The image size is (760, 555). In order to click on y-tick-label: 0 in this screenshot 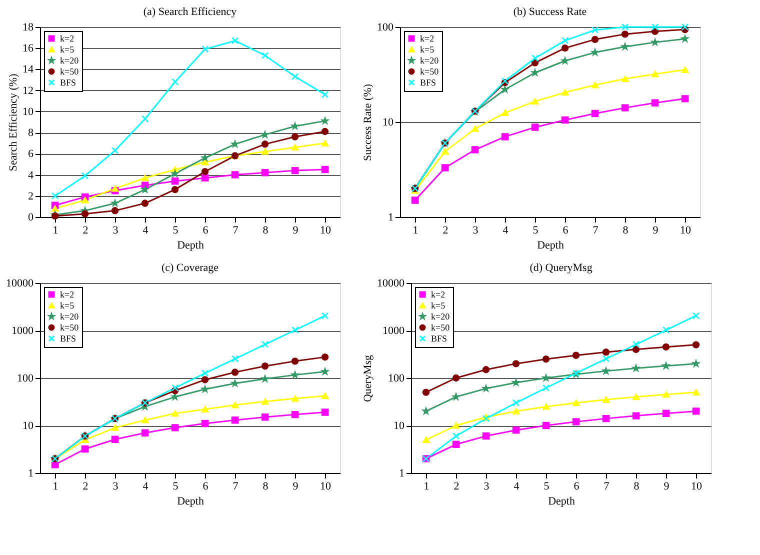, I will do `click(31, 218)`.